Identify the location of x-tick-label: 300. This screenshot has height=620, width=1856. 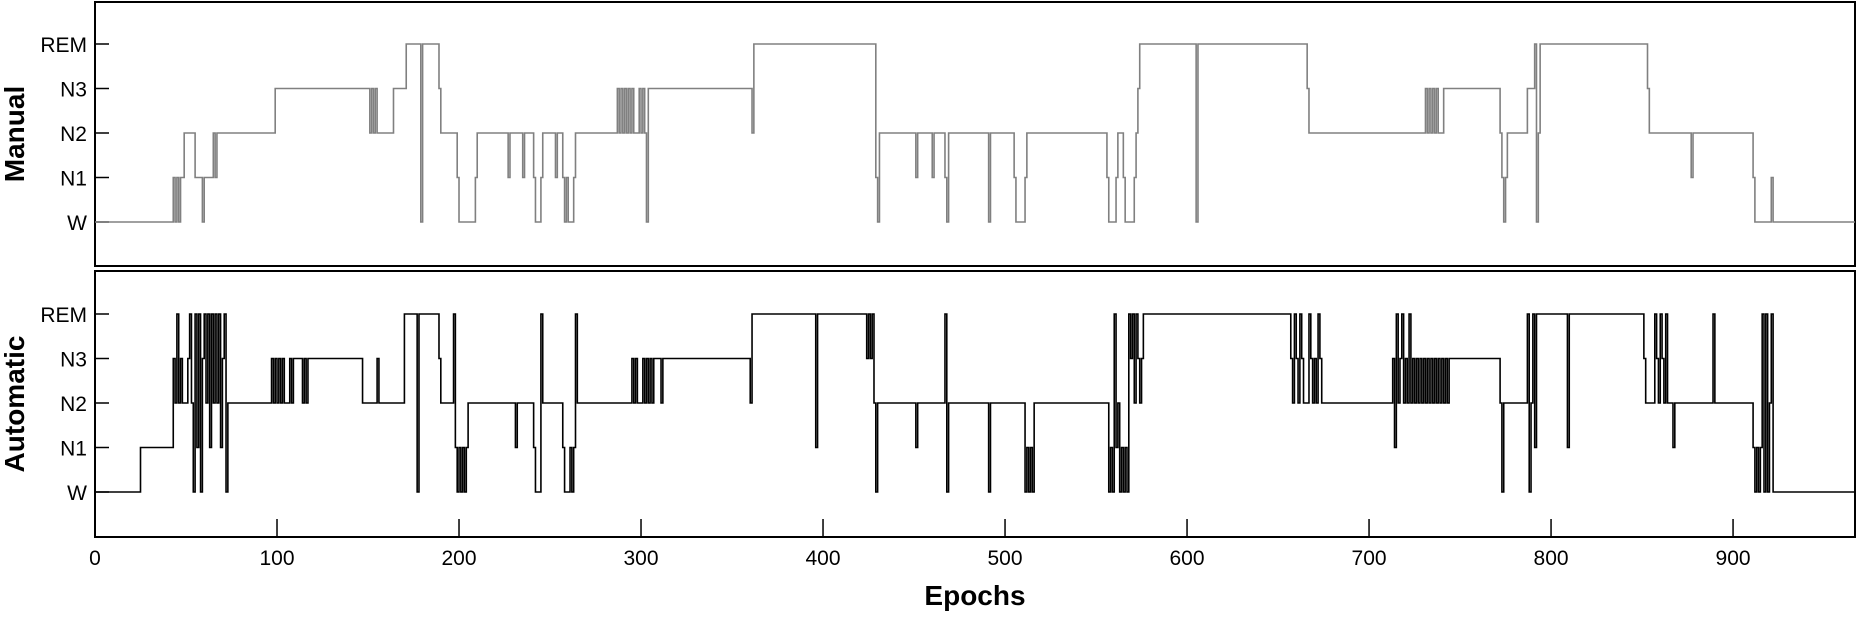
(640, 558).